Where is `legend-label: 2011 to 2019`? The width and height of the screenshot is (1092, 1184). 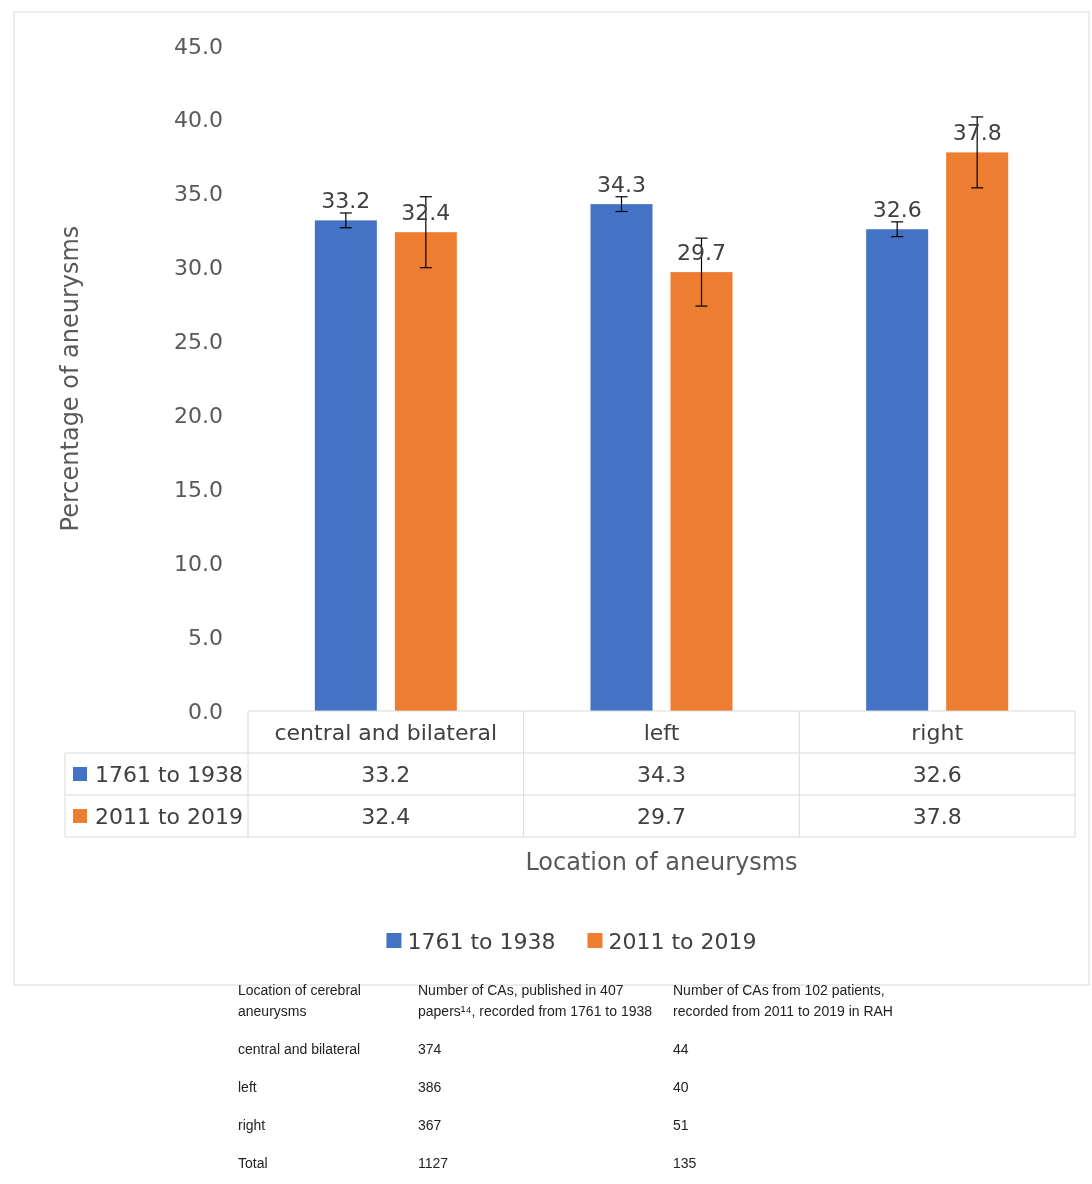
legend-label: 2011 to 2019 is located at coordinates (169, 816).